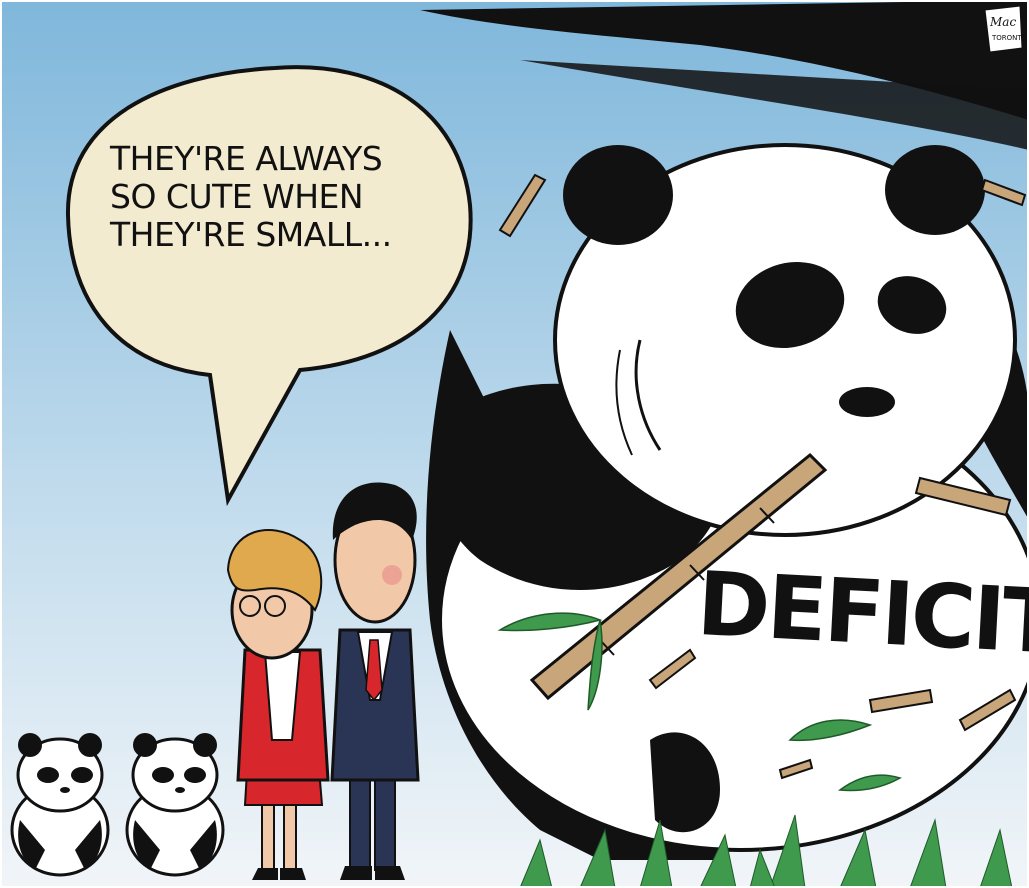 This screenshot has height=888, width=1029. What do you see at coordinates (699, 702) in the screenshot?
I see `bamboo-leaves` at bounding box center [699, 702].